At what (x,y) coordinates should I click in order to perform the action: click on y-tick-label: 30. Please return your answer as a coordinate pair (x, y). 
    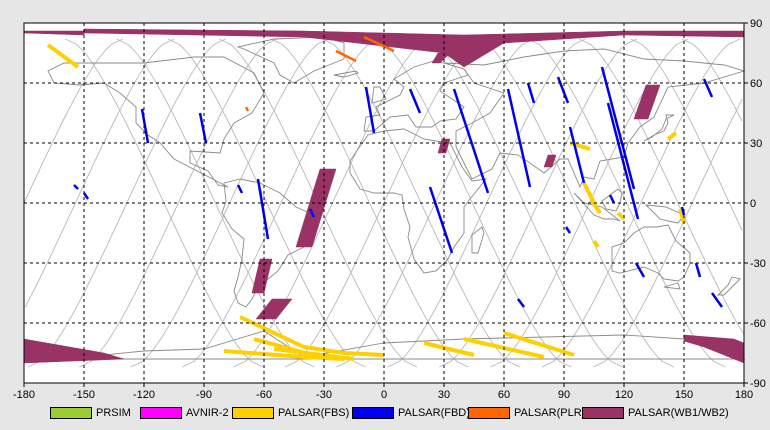
    Looking at the image, I should click on (756, 144).